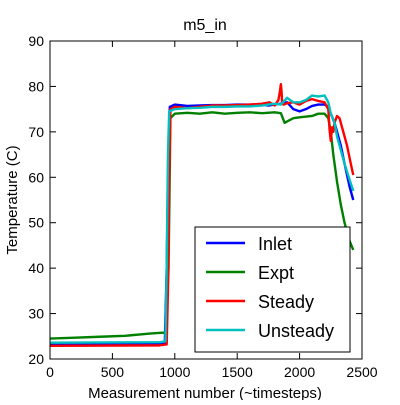 The width and height of the screenshot is (400, 405). What do you see at coordinates (36, 132) in the screenshot?
I see `y-tick-label: 70` at bounding box center [36, 132].